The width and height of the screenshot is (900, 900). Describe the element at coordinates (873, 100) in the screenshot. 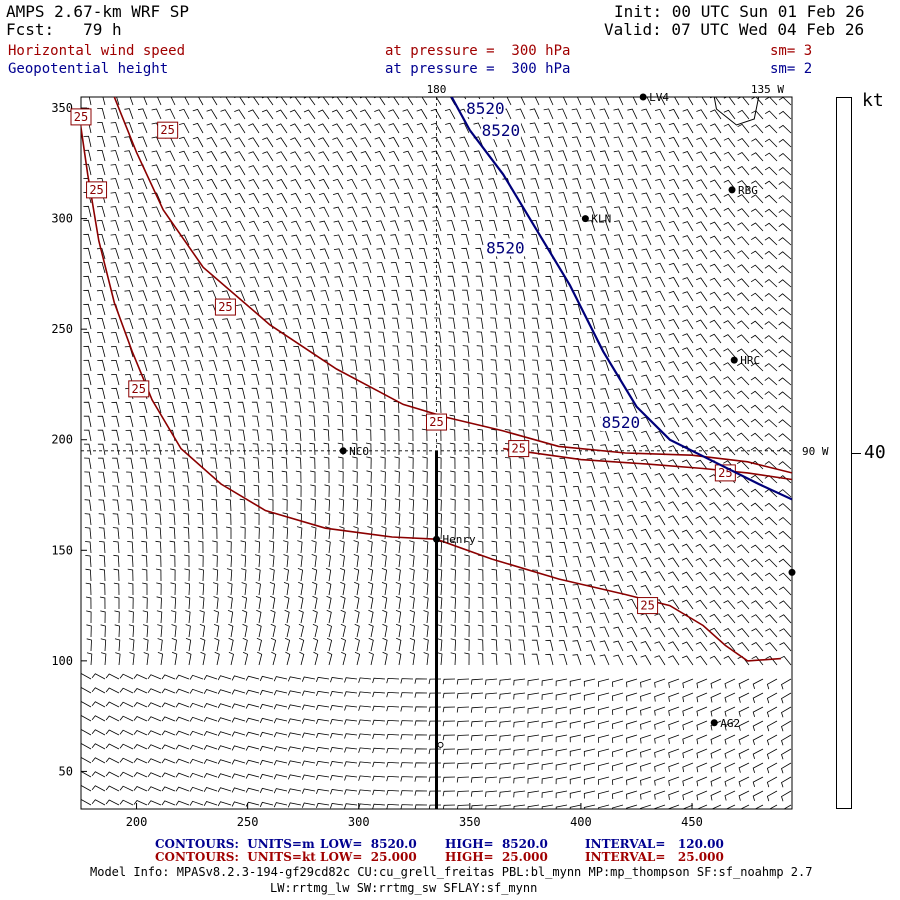

I see `colorbar-unit: kt` at that location.